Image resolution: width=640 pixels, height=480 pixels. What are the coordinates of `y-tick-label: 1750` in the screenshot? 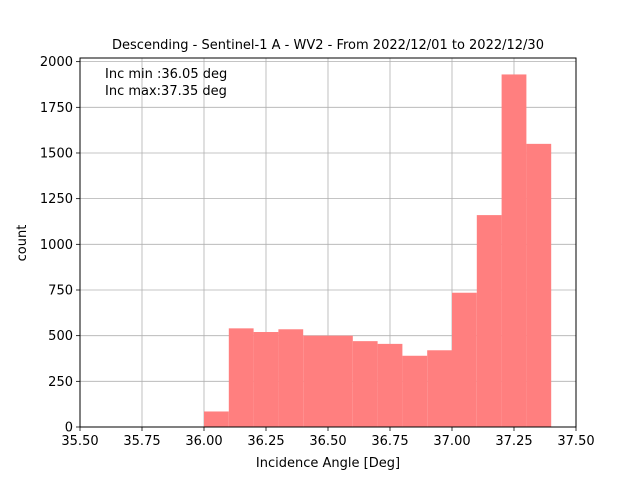 It's located at (56, 108).